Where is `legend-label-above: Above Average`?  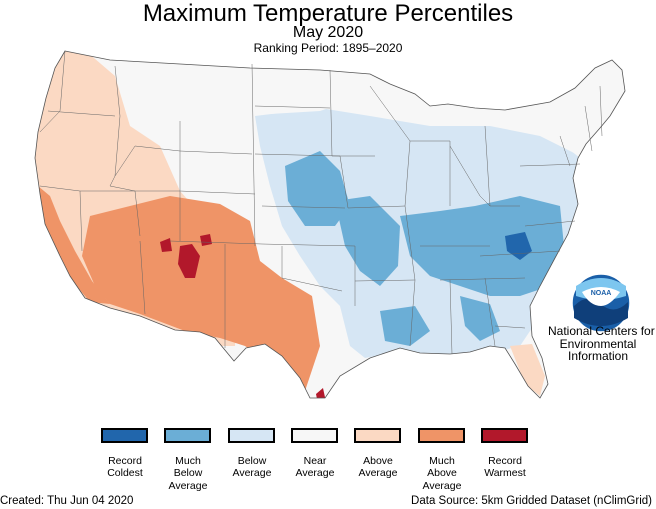 legend-label-above: Above Average is located at coordinates (378, 467).